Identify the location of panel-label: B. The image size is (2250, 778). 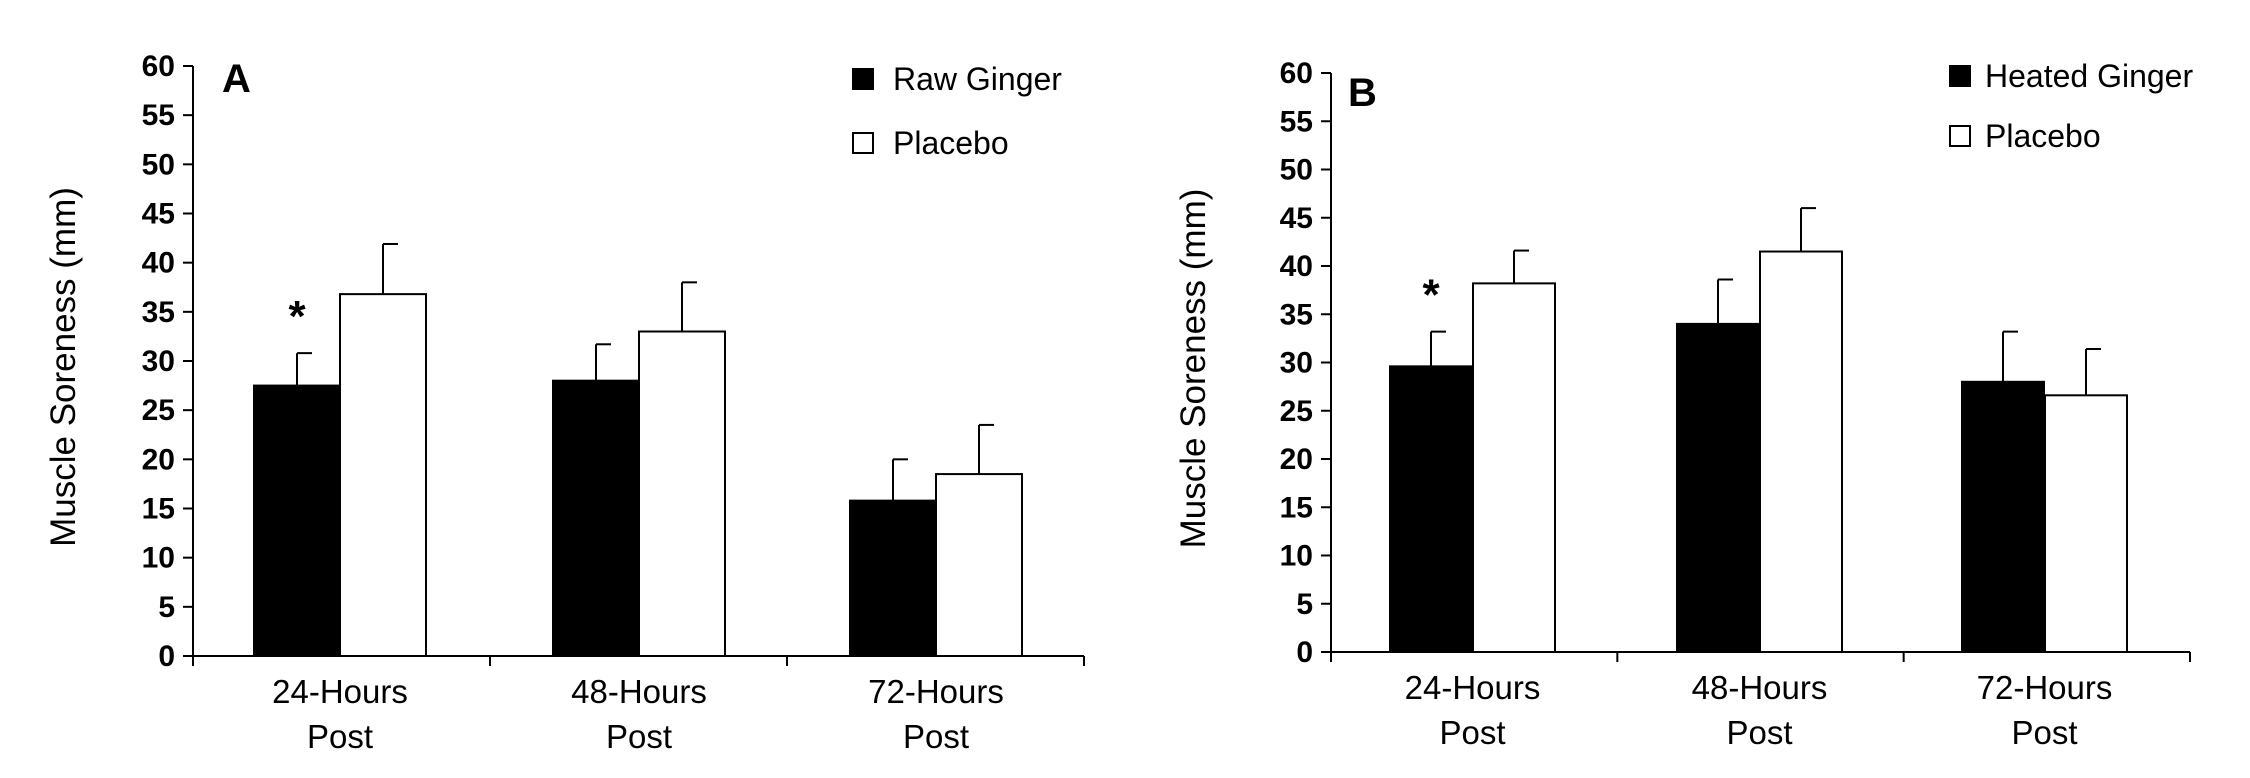
(1362, 93).